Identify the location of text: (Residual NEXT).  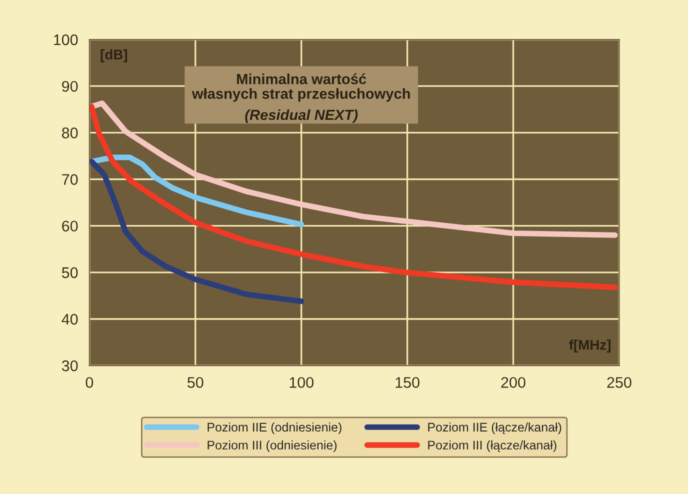
(301, 116).